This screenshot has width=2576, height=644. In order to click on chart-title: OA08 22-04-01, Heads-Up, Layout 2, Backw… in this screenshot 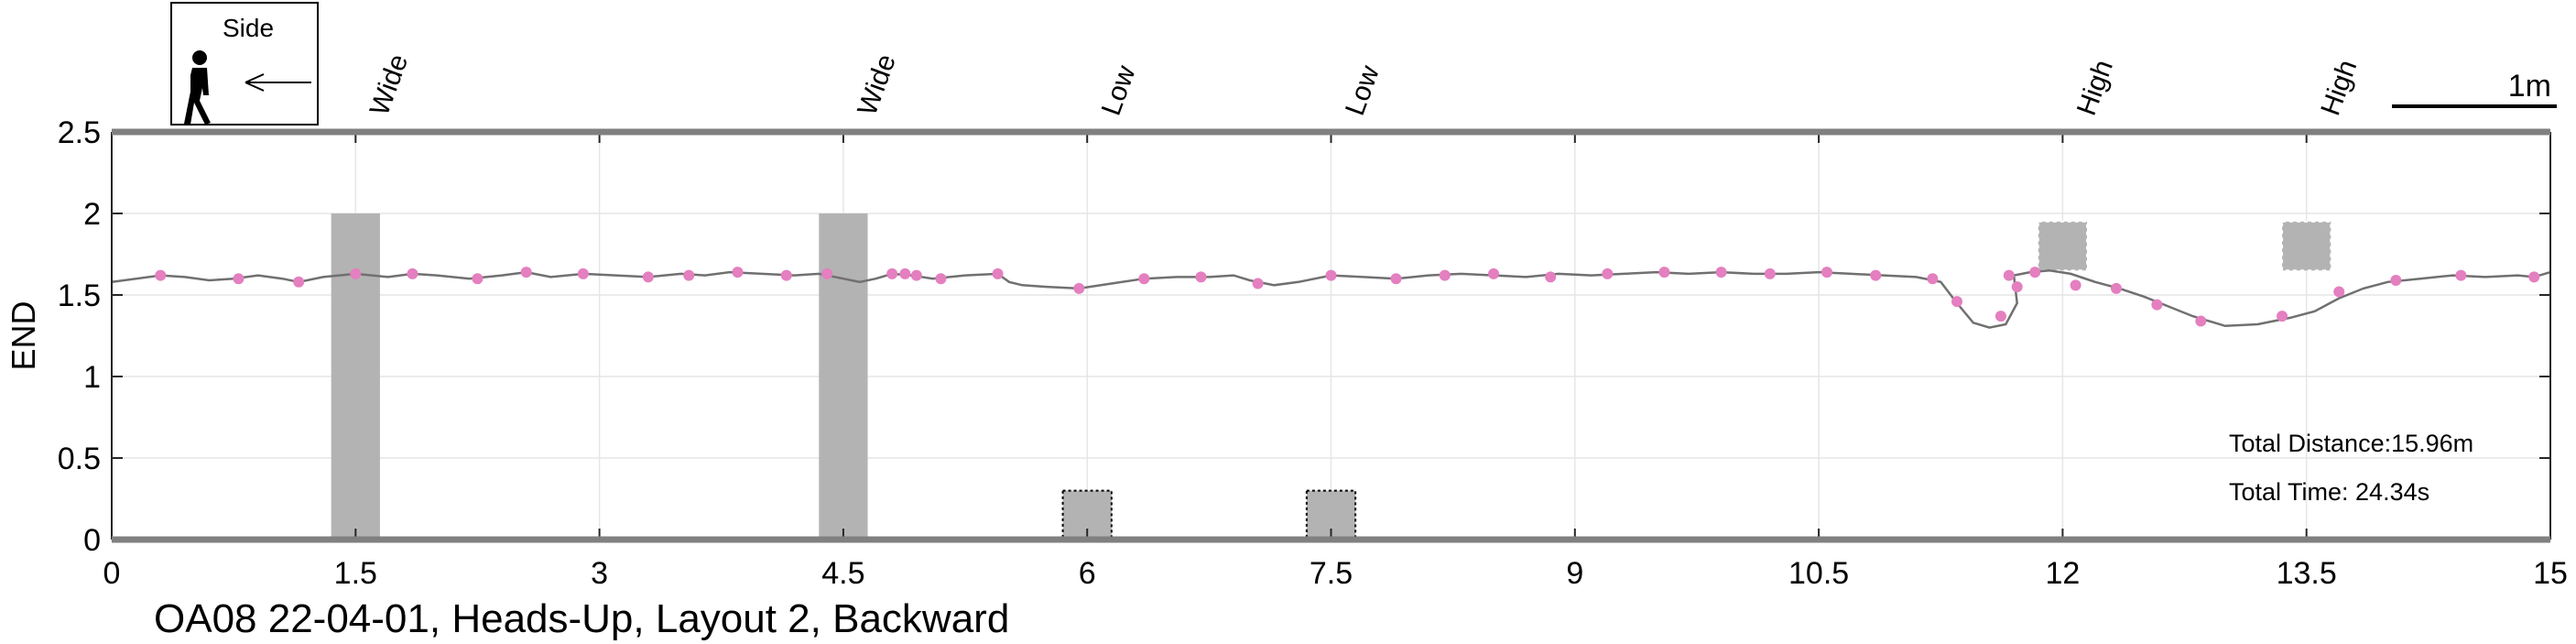, I will do `click(581, 618)`.